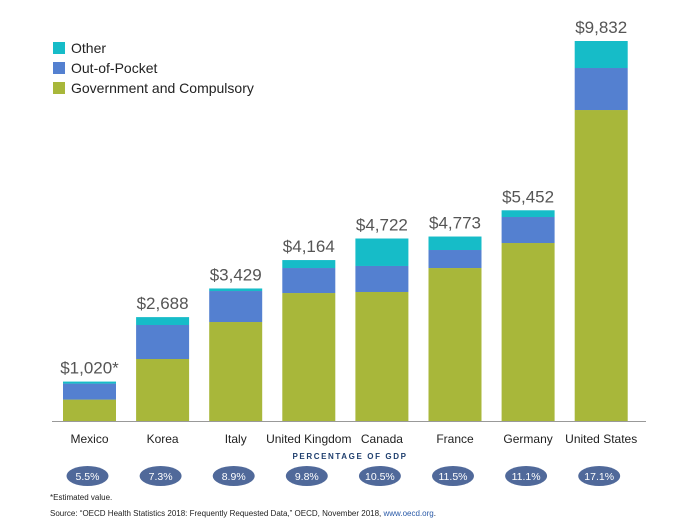 The width and height of the screenshot is (700, 523). I want to click on bar-government-and-compulsory-germany, so click(528, 332).